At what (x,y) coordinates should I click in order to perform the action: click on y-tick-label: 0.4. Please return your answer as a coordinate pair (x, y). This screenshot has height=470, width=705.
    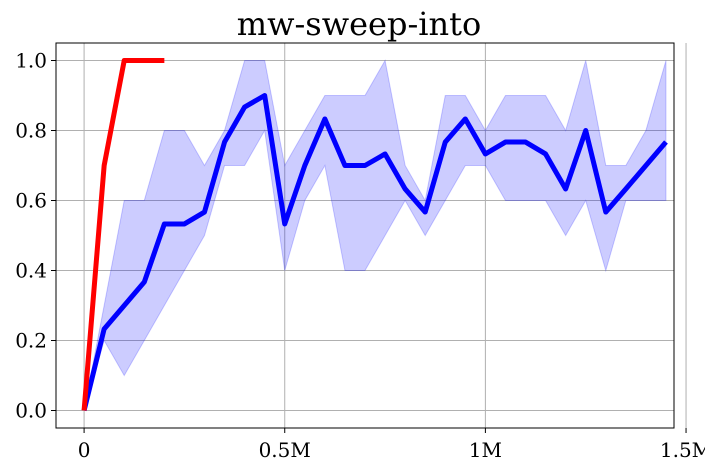
    Looking at the image, I should click on (31, 271).